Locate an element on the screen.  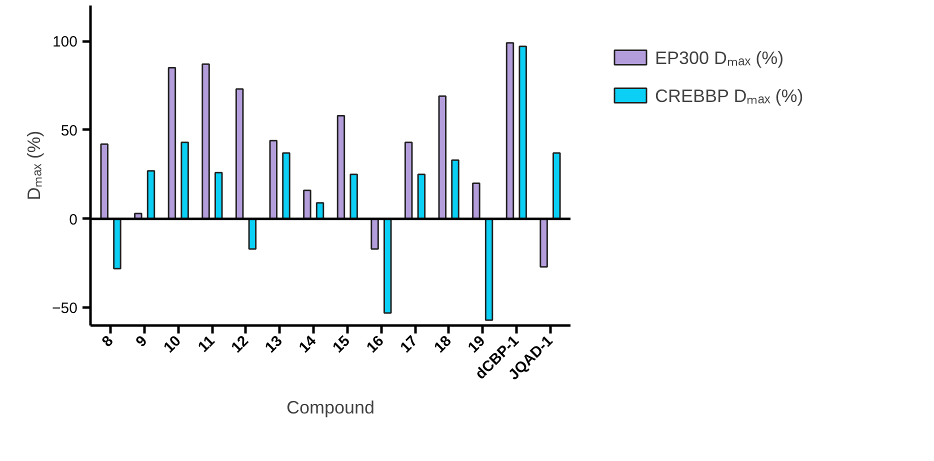
x-tick-label: 10 is located at coordinates (172, 344).